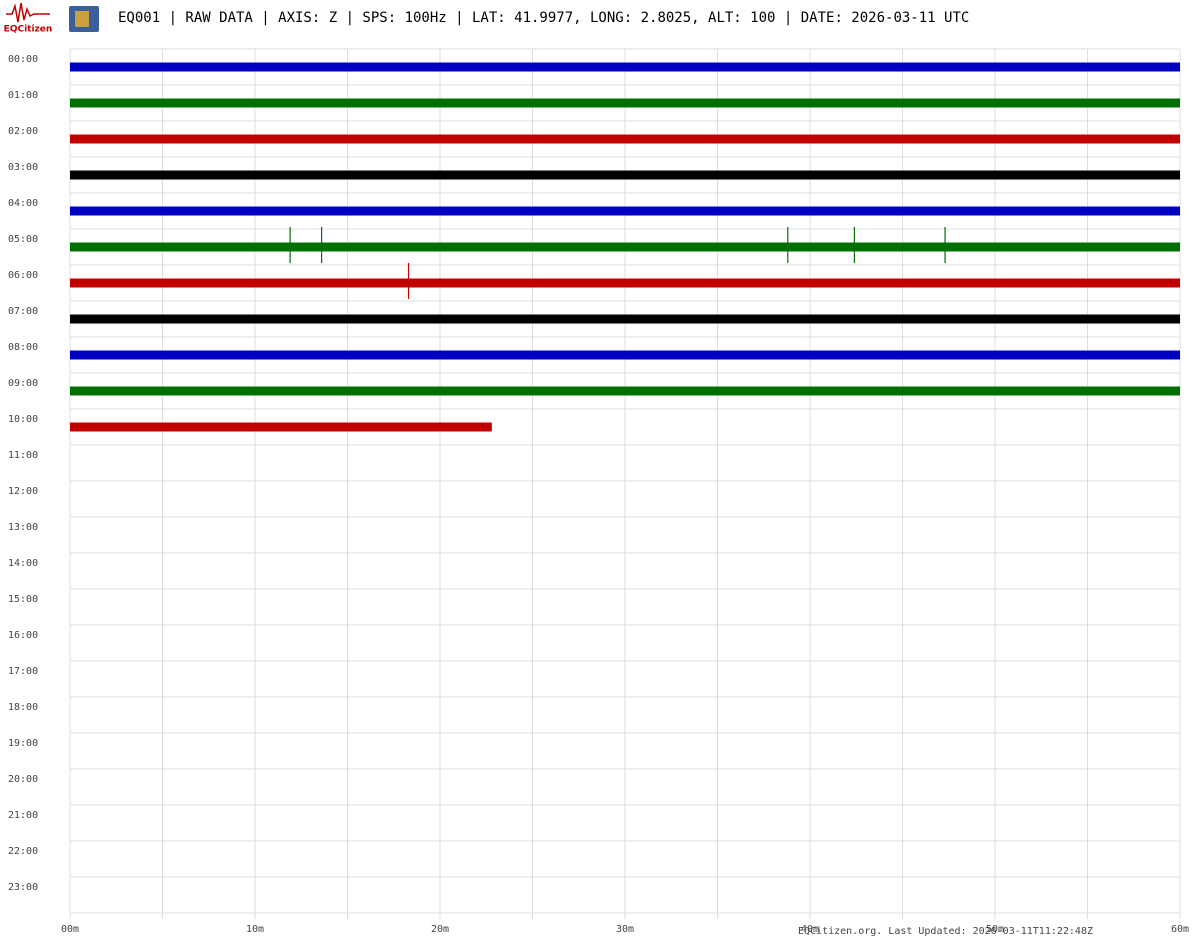 The height and width of the screenshot is (940, 1200). I want to click on row-label: 16:00, so click(23, 635).